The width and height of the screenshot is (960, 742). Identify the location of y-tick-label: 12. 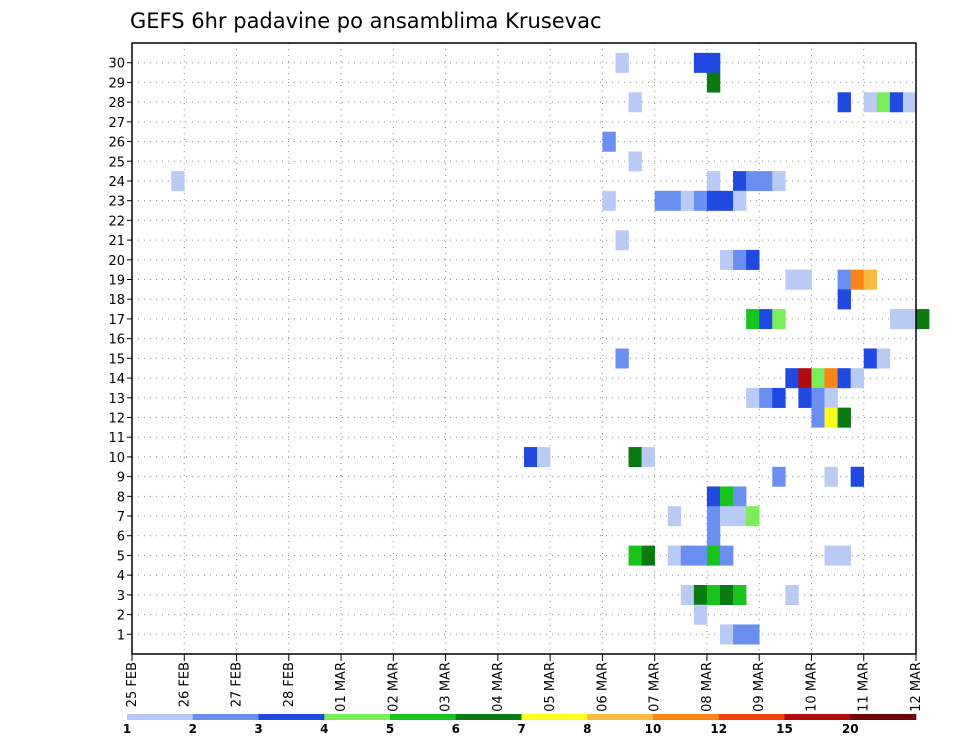
(116, 418).